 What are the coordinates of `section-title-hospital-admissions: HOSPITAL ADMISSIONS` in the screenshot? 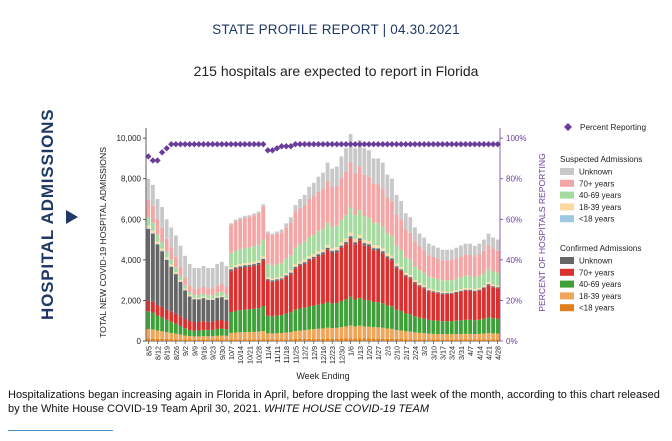 It's located at (47, 214).